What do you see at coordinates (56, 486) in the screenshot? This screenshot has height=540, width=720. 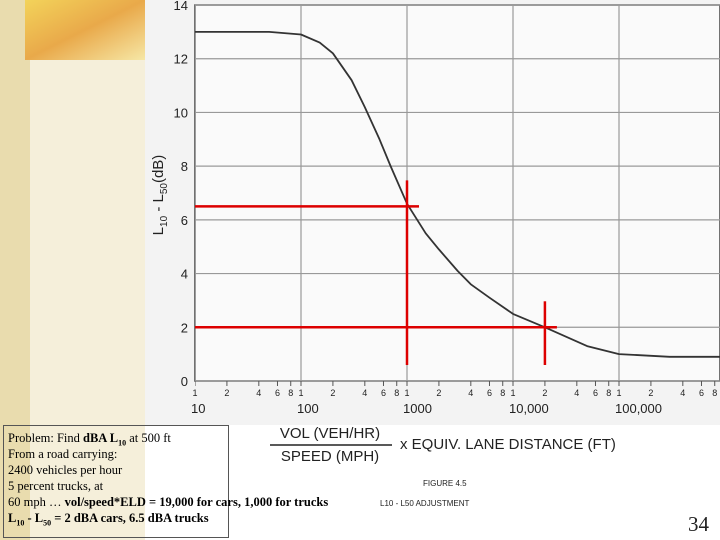 I see `text-segment: 5 percent trucks, at` at bounding box center [56, 486].